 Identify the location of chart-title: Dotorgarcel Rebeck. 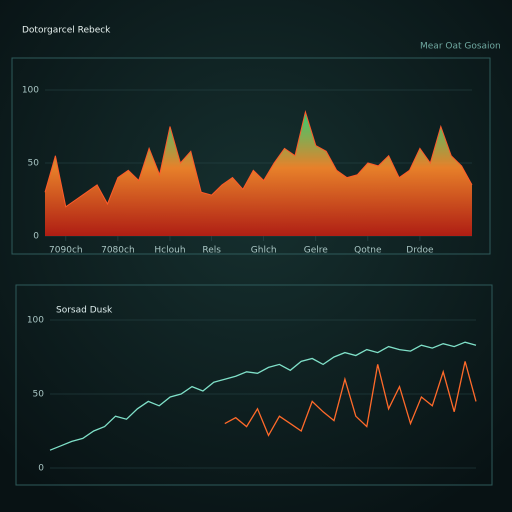
(66, 31).